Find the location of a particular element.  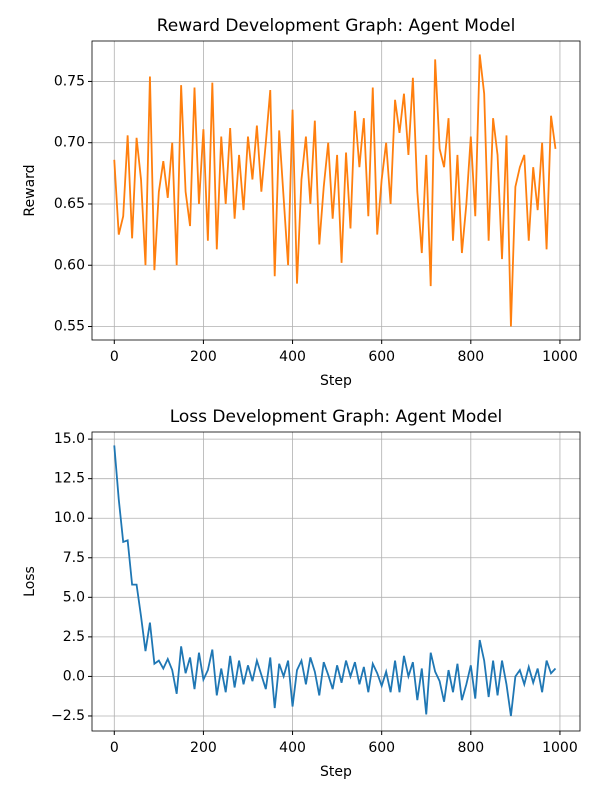

y-tick-label: 0.70 is located at coordinates (69, 143).